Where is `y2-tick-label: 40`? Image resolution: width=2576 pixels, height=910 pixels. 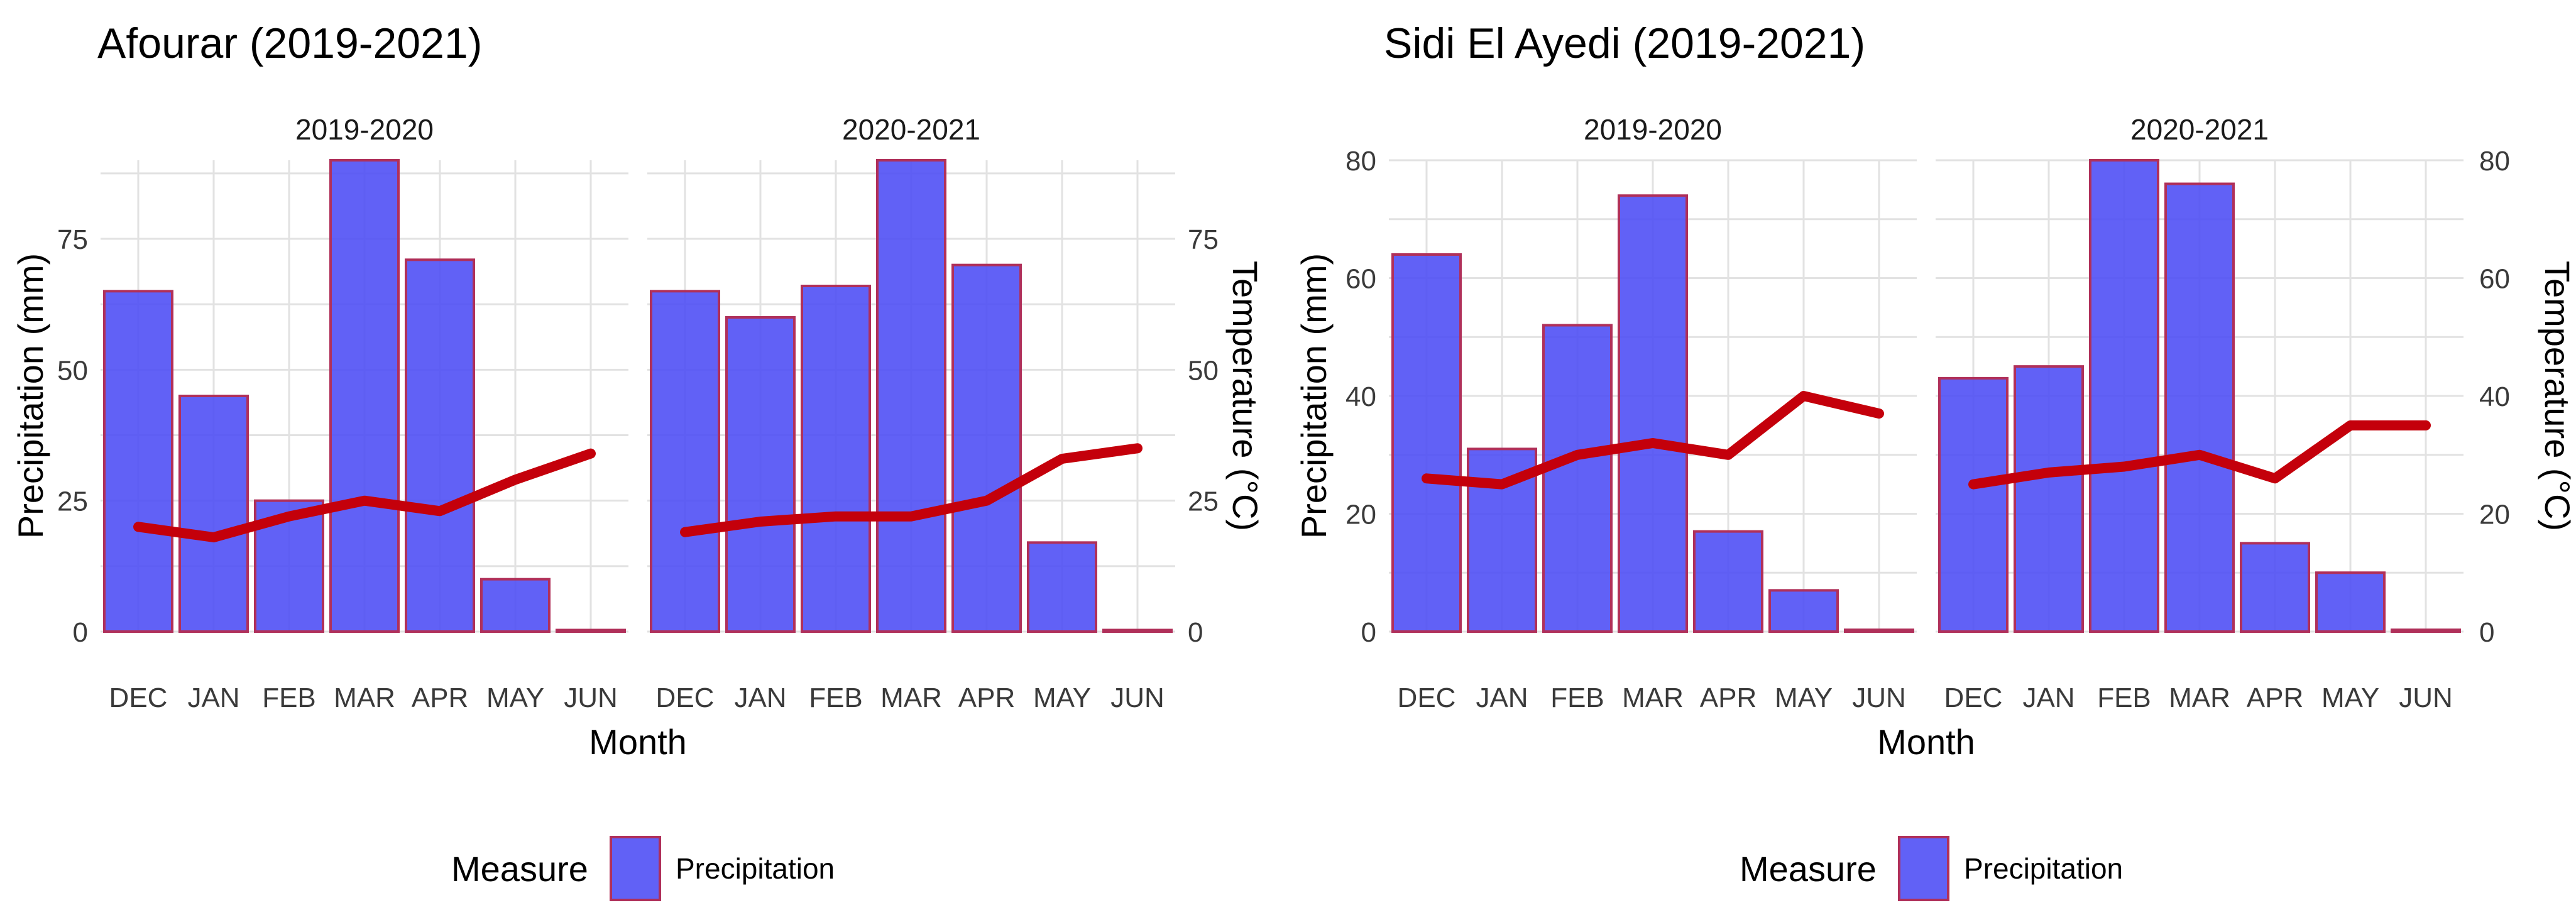 y2-tick-label: 40 is located at coordinates (2494, 396).